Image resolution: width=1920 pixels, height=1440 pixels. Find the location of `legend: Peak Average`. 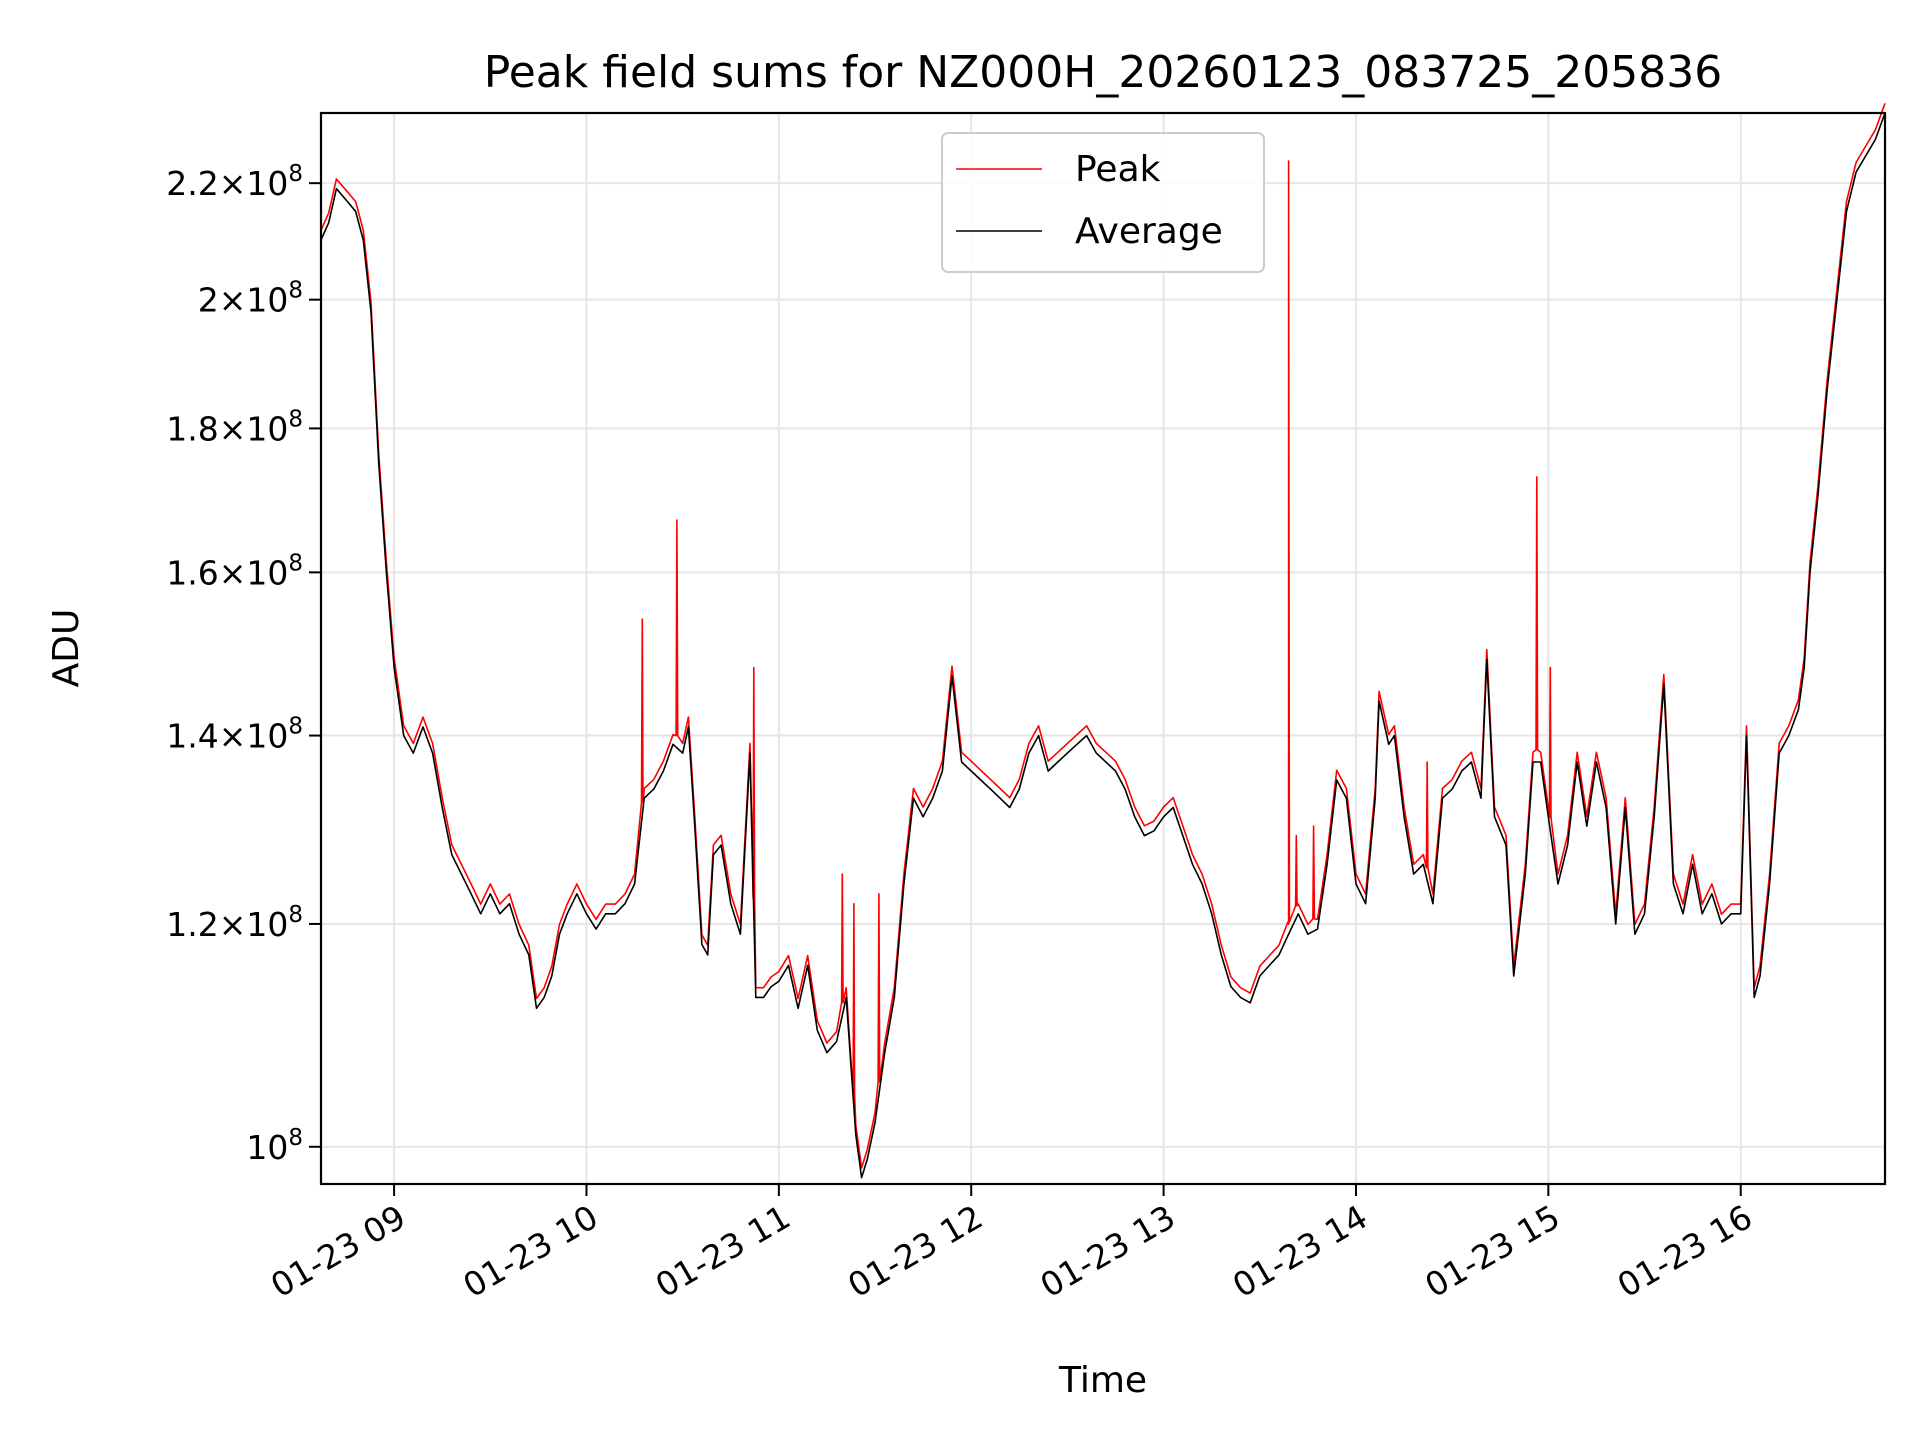

legend: Peak Average is located at coordinates (1103, 202).